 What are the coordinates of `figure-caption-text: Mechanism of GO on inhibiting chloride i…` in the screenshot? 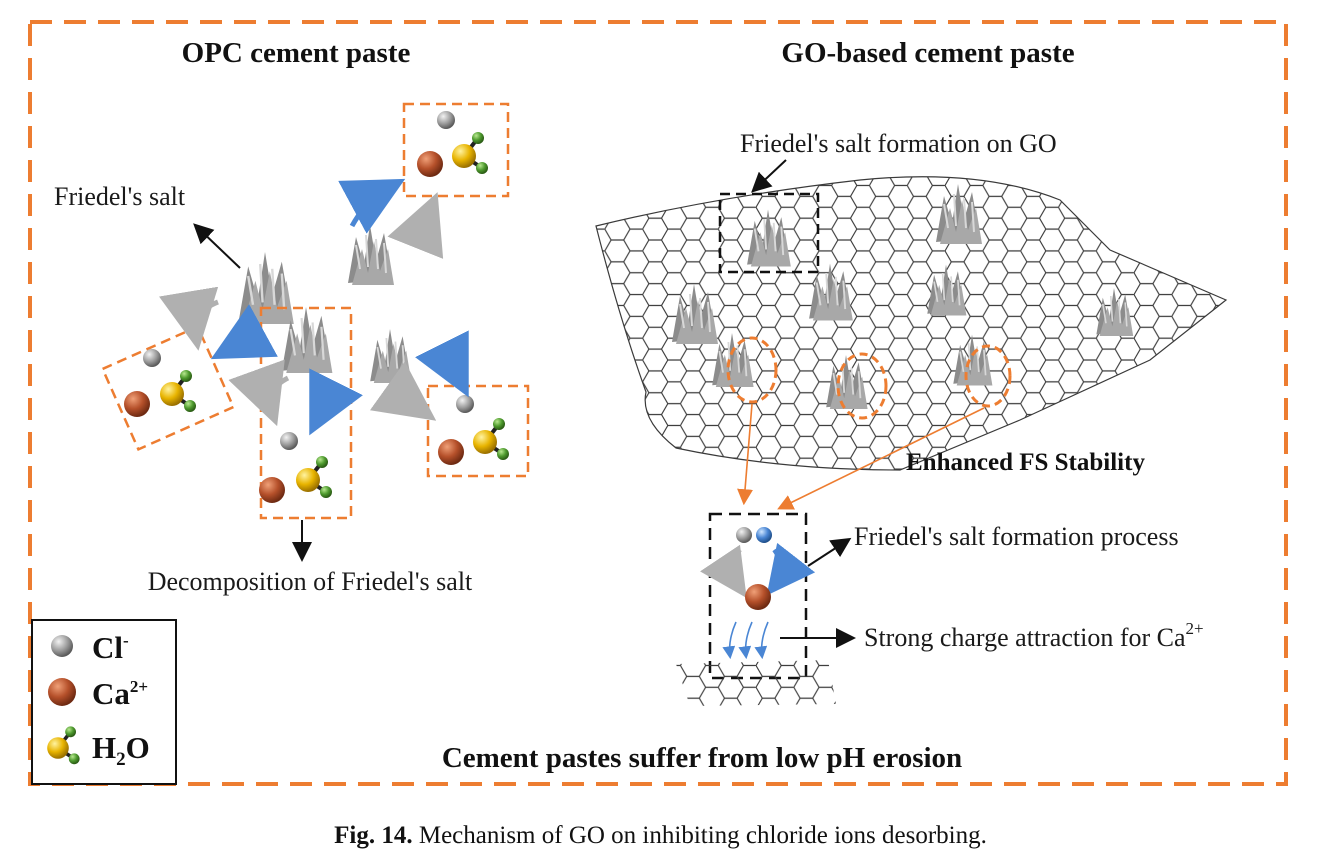 It's located at (702, 835).